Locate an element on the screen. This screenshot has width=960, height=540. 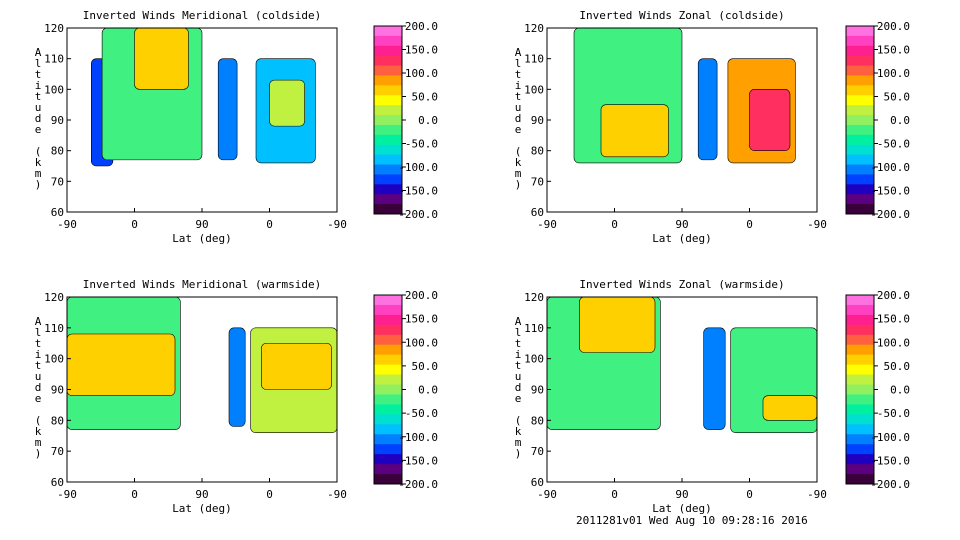
colorbar-tick-label: -100.0 is located at coordinates (418, 437).